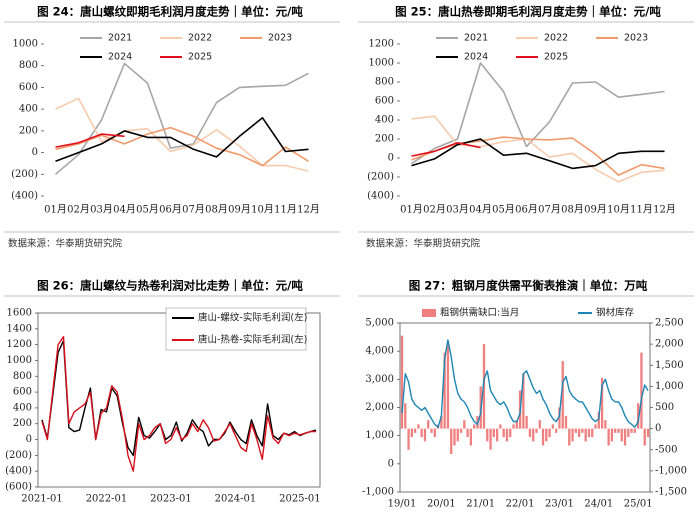 The image size is (698, 512). Describe the element at coordinates (22, 423) in the screenshot. I see `y-tick-label: 200` at that location.